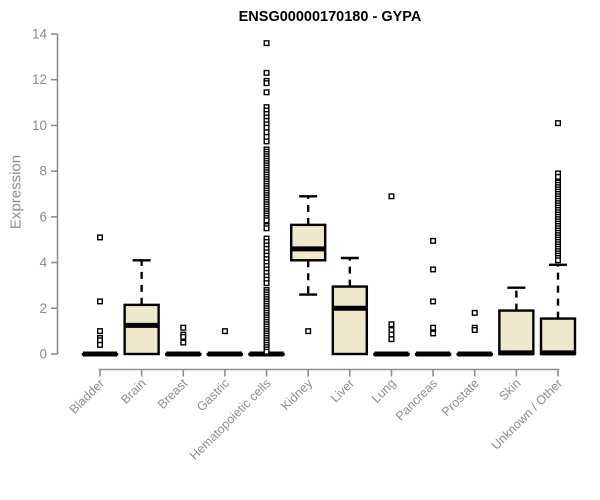  I want to click on box-hematopoietic-cells, so click(266, 198).